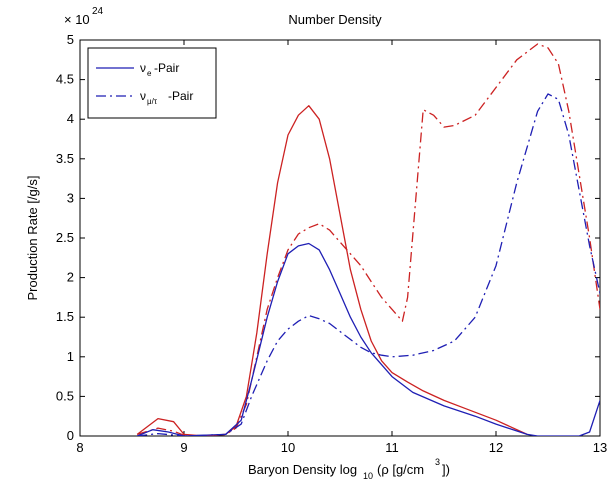 The image size is (616, 480). What do you see at coordinates (288, 447) in the screenshot?
I see `x-tick-label: 10` at bounding box center [288, 447].